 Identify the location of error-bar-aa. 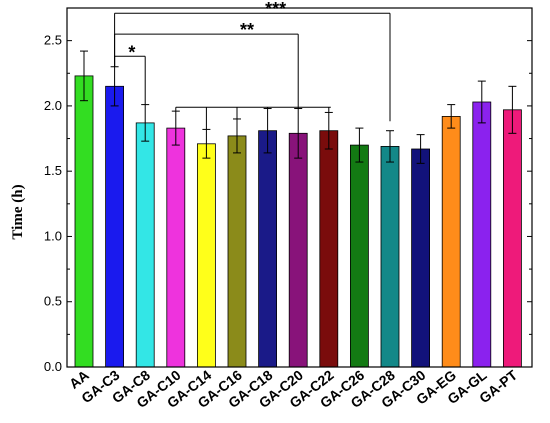
(84, 76).